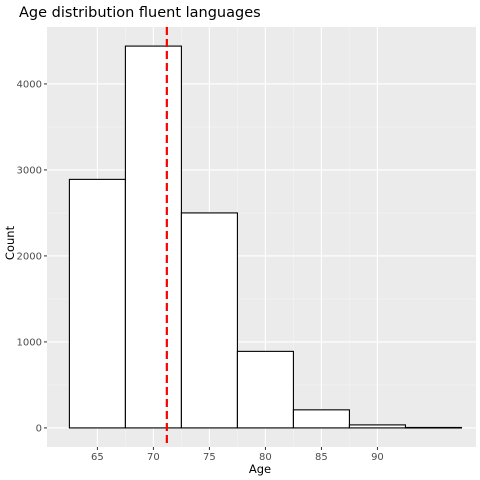 The width and height of the screenshot is (480, 480). What do you see at coordinates (140, 13) in the screenshot?
I see `chart-title: Age distribution fluent languages` at bounding box center [140, 13].